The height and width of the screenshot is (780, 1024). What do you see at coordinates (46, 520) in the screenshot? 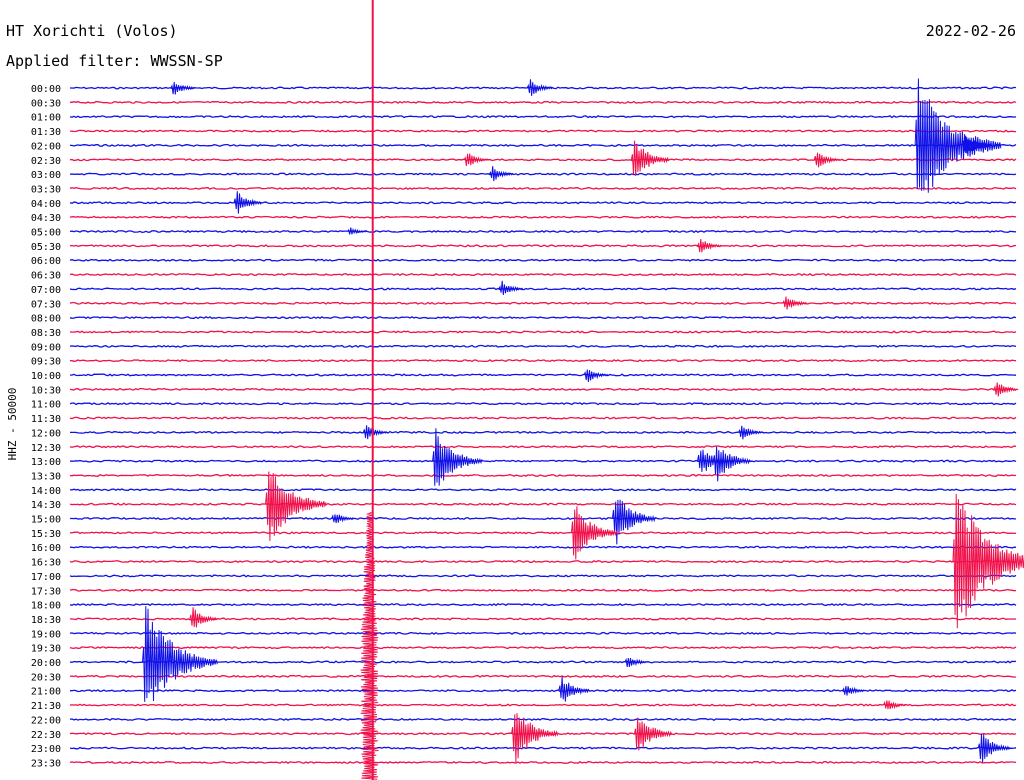
I see `time-tick-label: 15:00` at bounding box center [46, 520].